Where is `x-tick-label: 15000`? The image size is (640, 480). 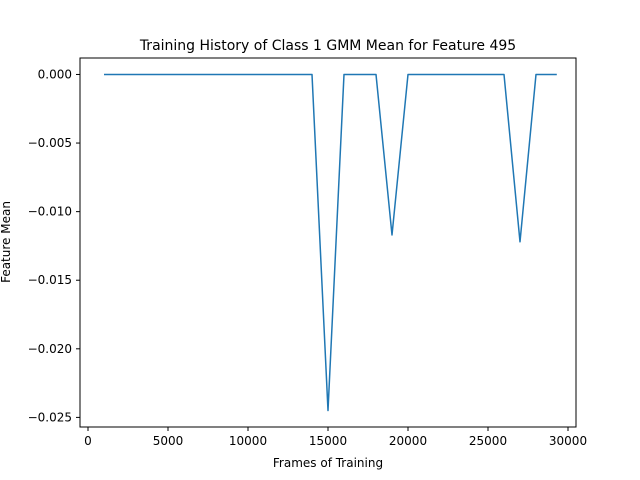
x-tick-label: 15000 is located at coordinates (328, 441).